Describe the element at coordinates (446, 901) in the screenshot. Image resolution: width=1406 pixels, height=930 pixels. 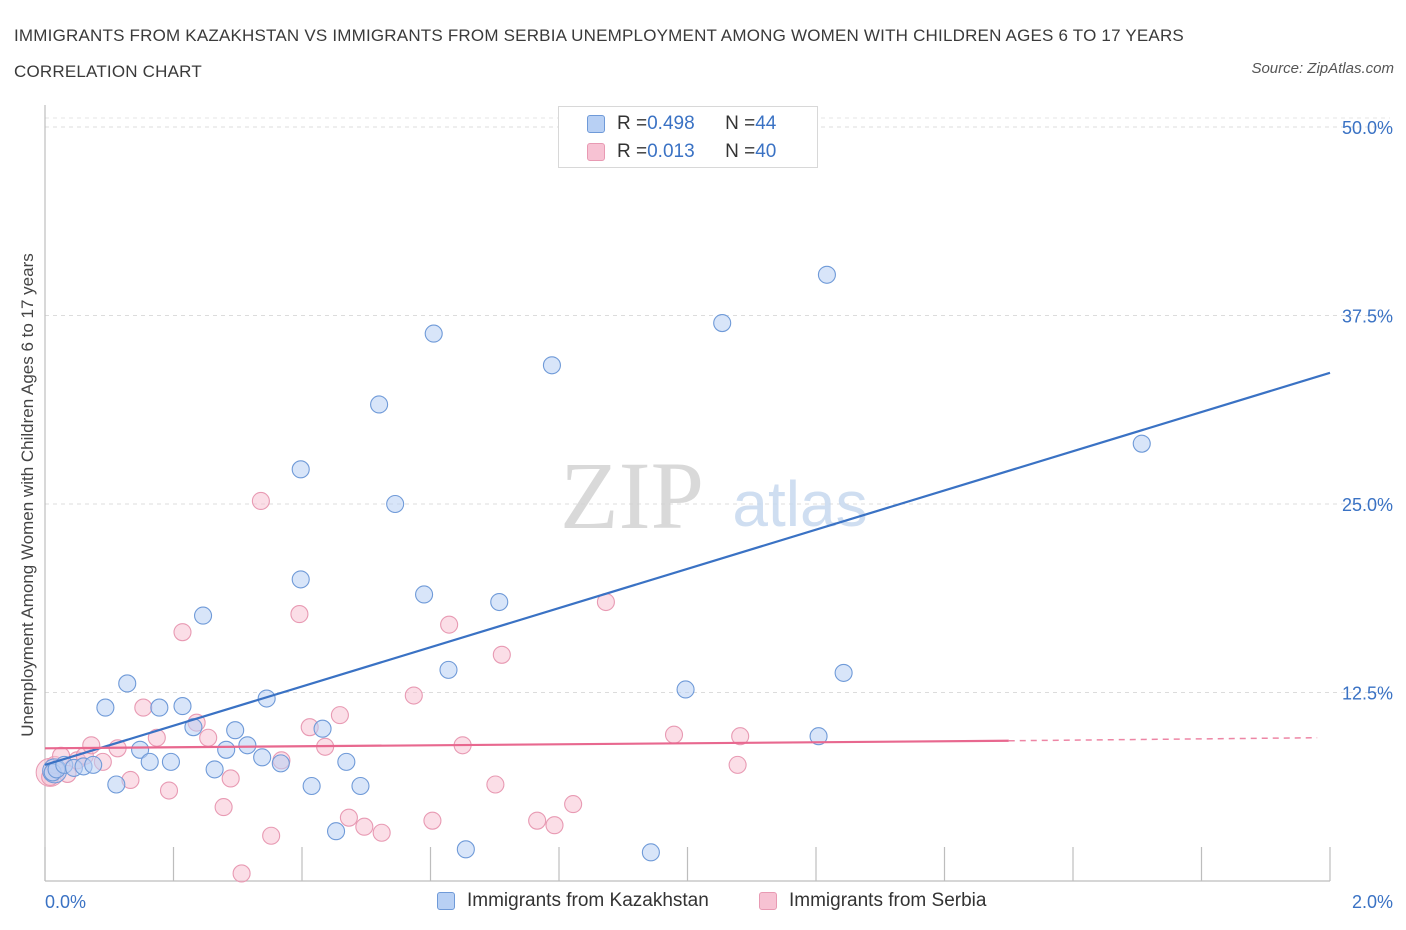
I see `bottom-swatch-blue` at that location.